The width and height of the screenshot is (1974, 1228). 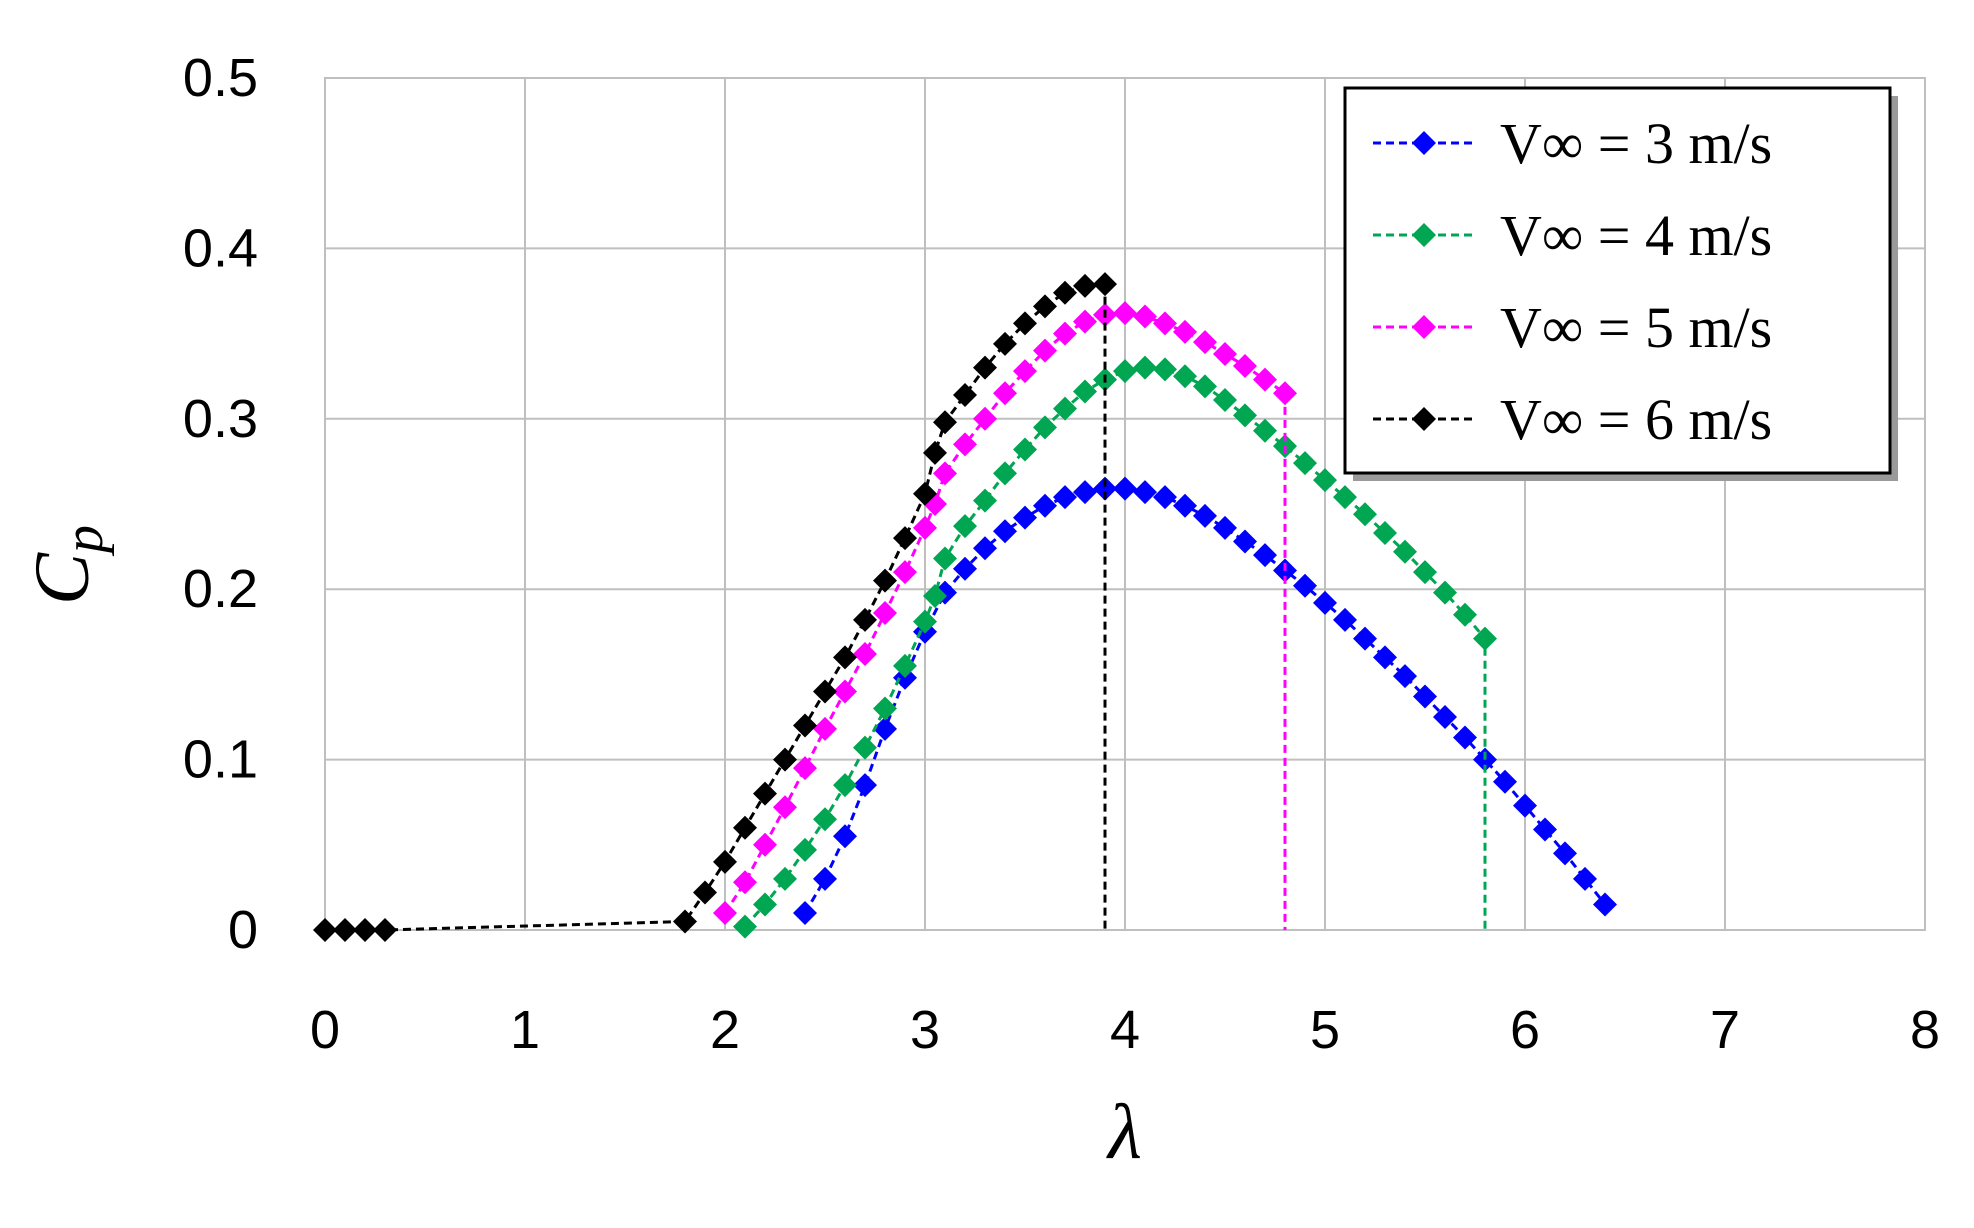 I want to click on y-tick-label: 0.1, so click(x=220, y=760).